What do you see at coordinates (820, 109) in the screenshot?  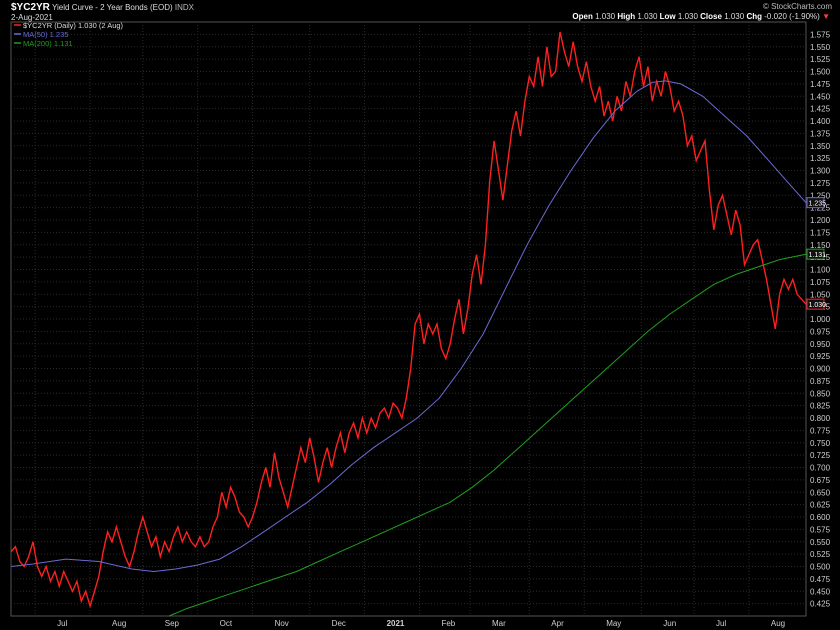 I see `y-tick-label: 1.425` at bounding box center [820, 109].